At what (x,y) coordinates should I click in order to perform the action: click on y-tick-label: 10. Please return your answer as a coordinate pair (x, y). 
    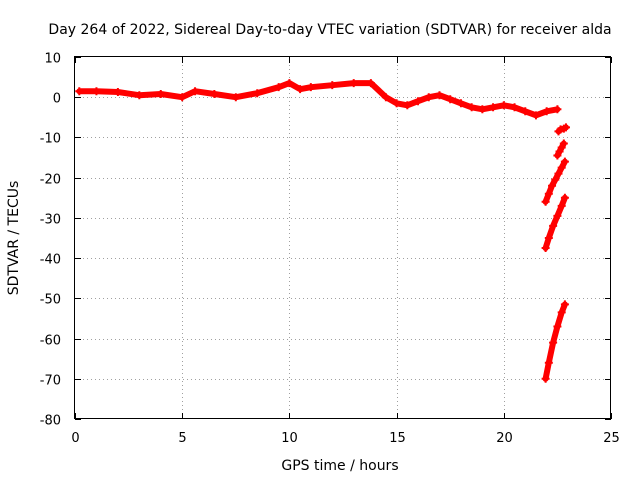
    Looking at the image, I should click on (52, 59).